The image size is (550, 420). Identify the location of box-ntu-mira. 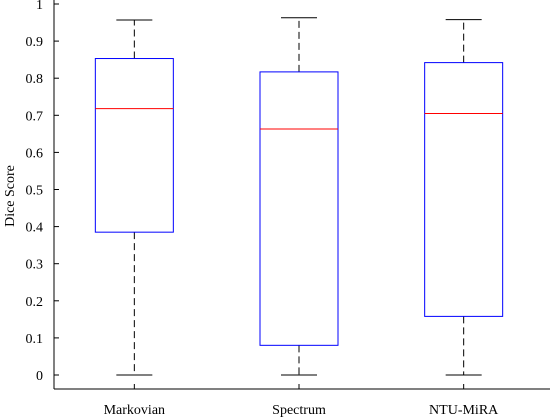
(464, 197).